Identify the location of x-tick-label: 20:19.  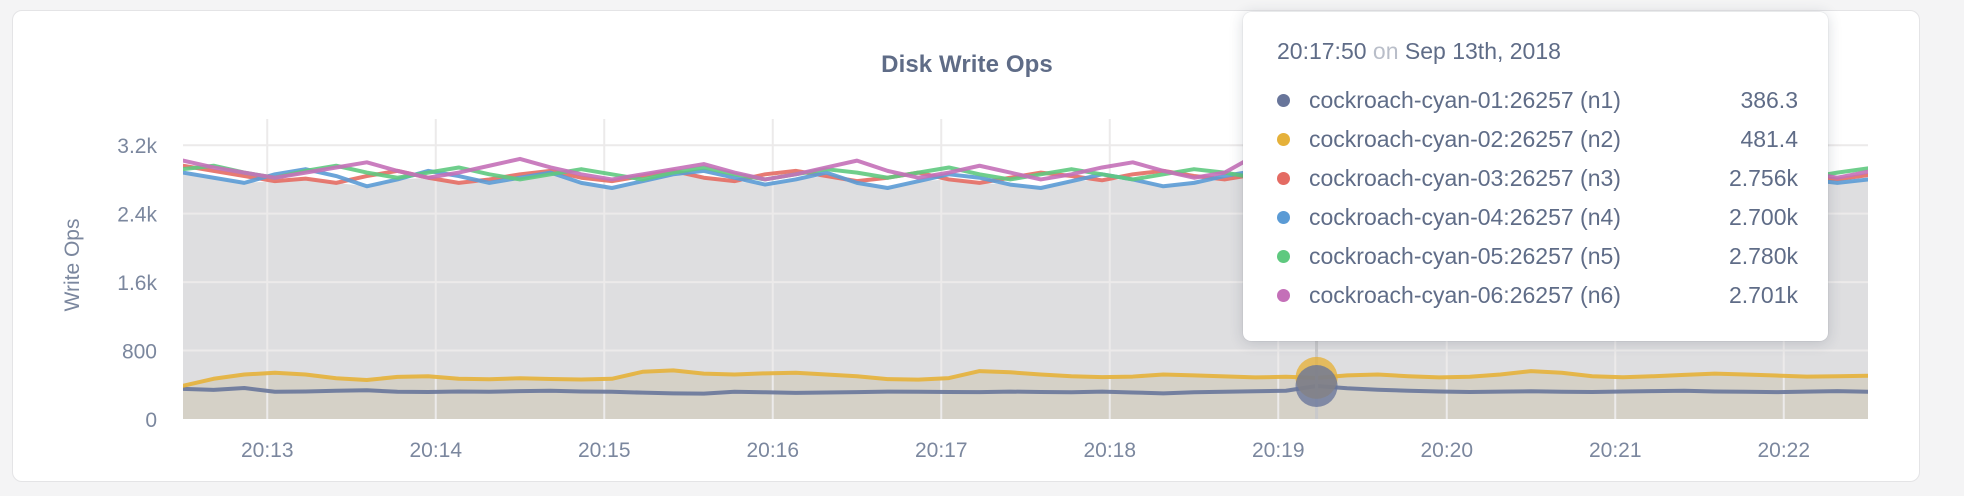
(1278, 450).